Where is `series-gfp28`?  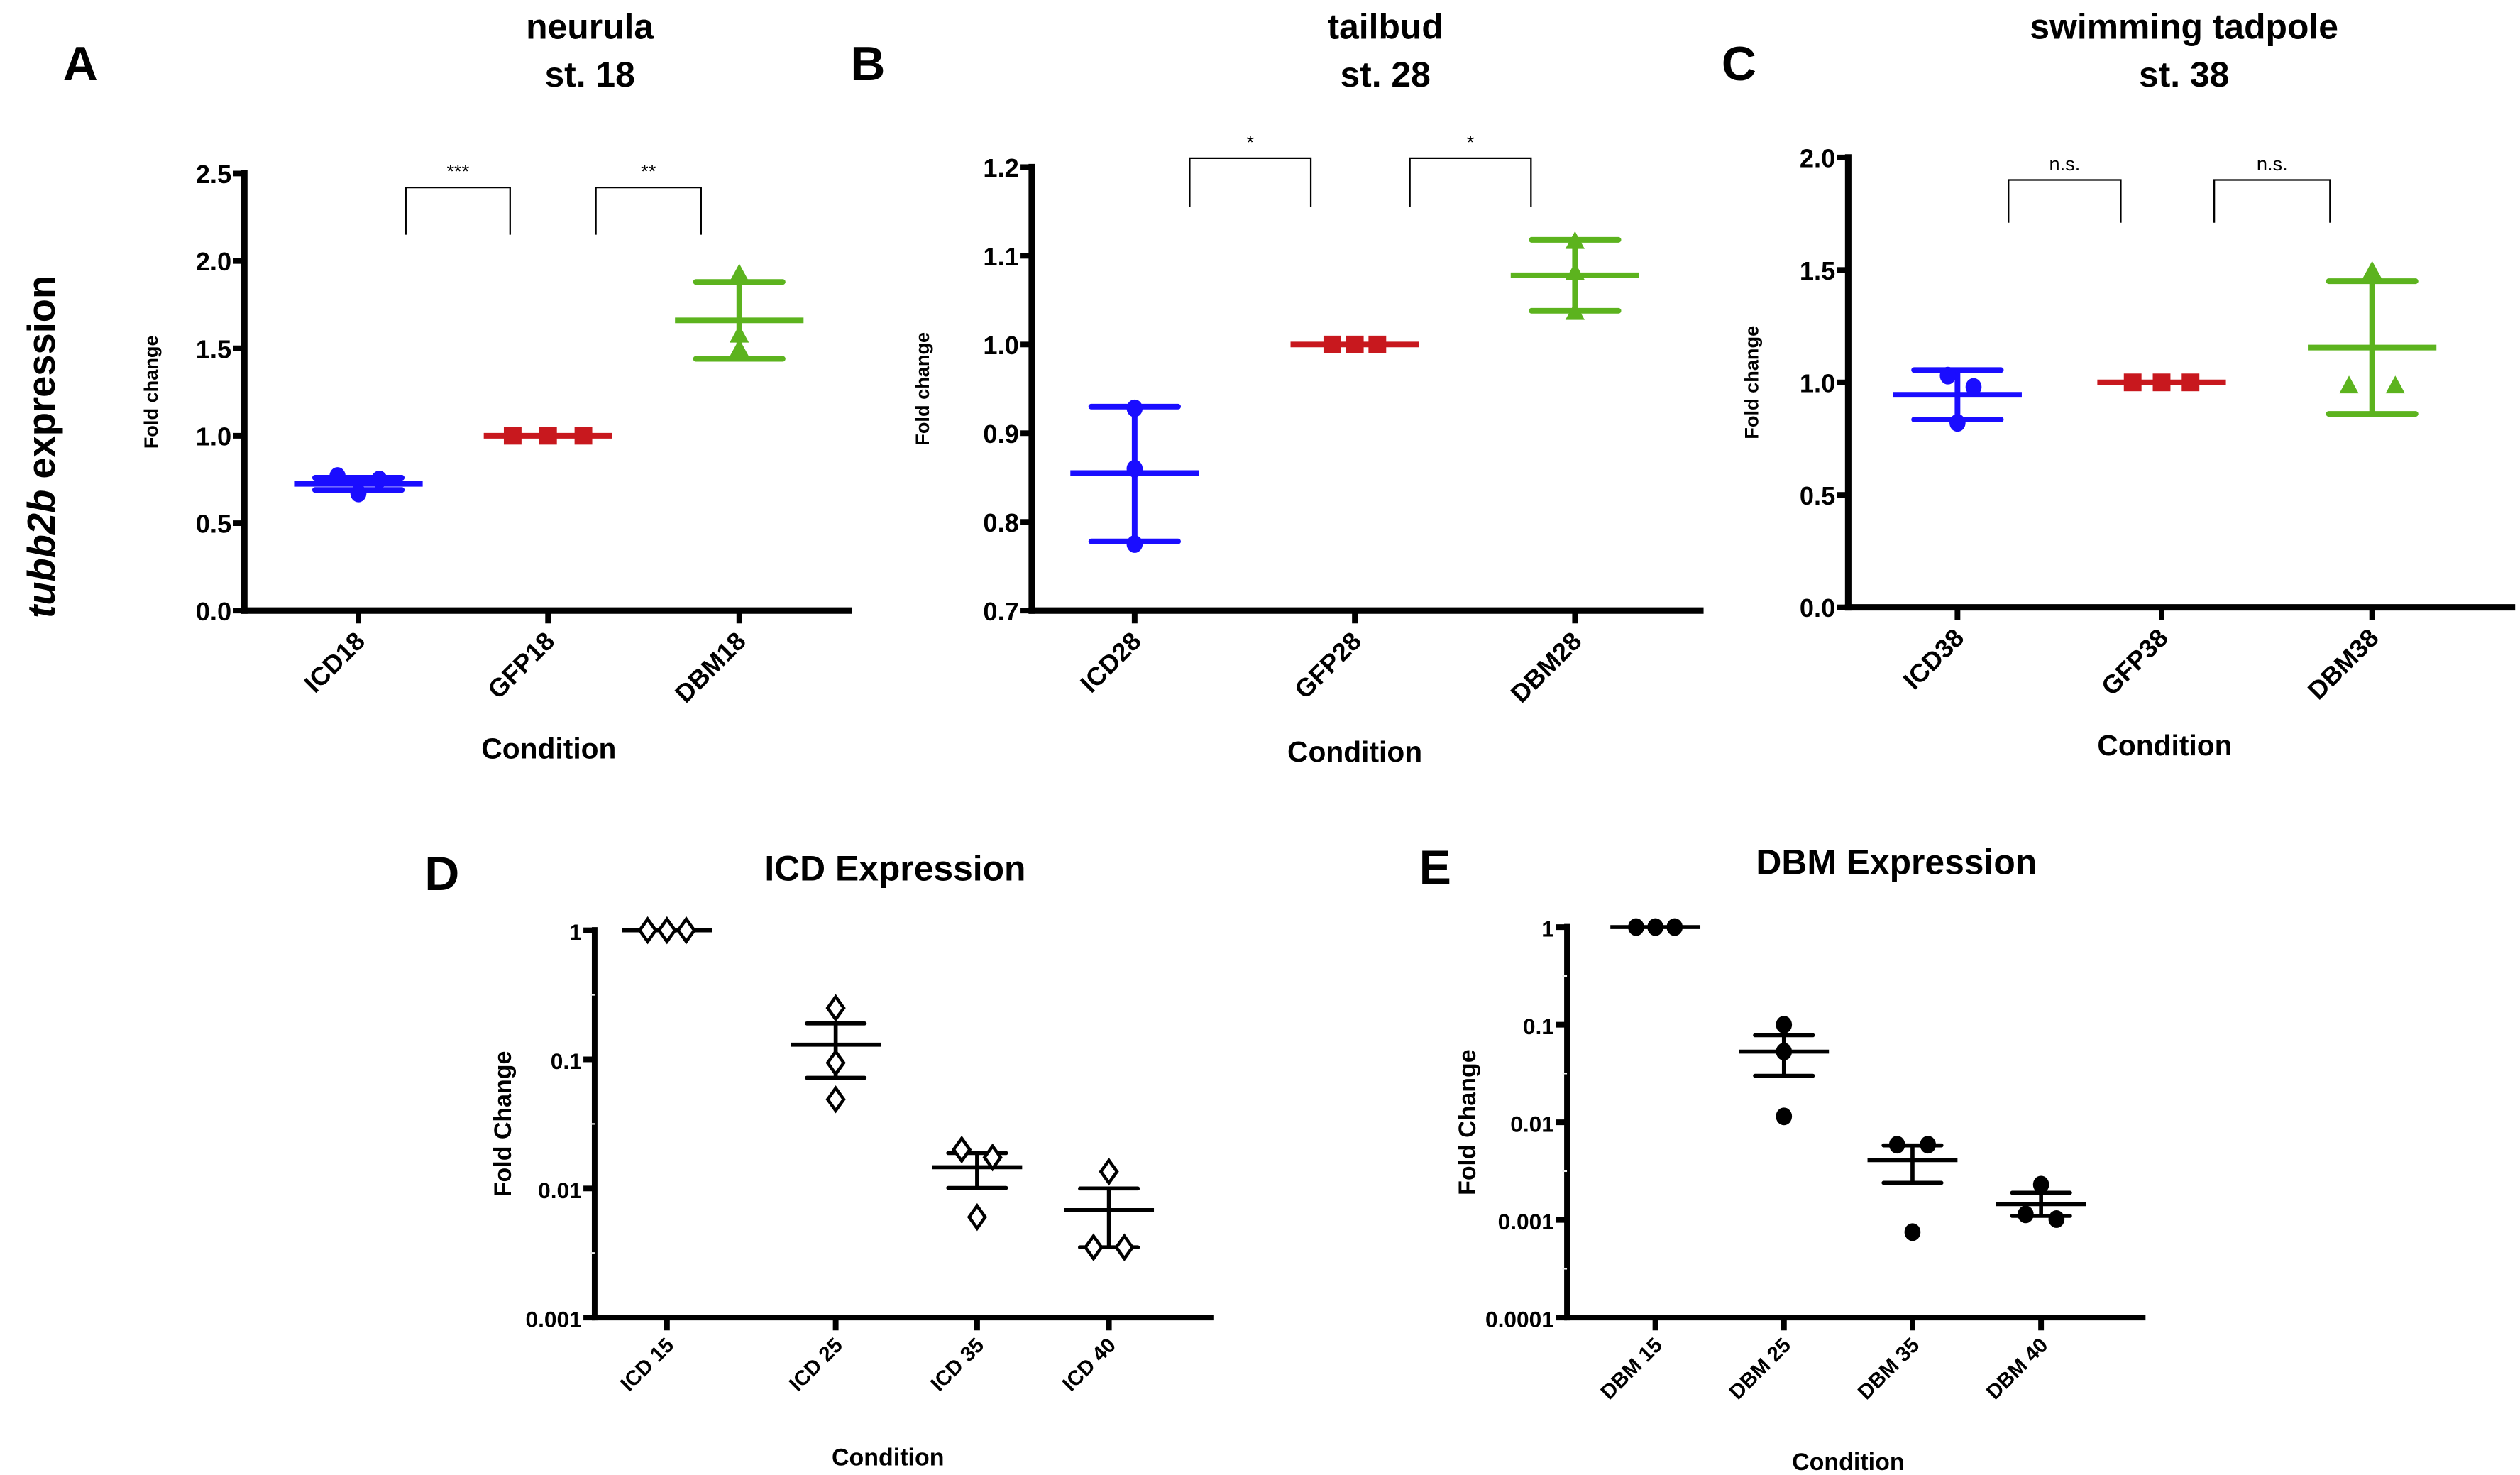 series-gfp28 is located at coordinates (1355, 344).